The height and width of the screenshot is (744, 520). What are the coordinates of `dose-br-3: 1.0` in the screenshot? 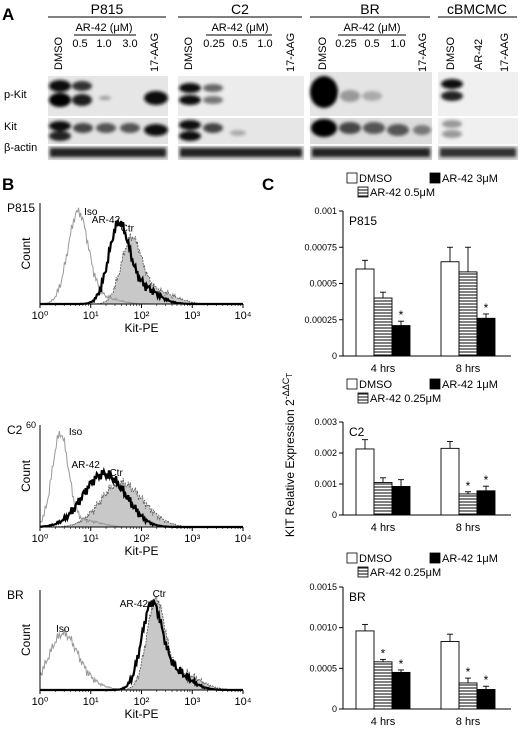 It's located at (397, 44).